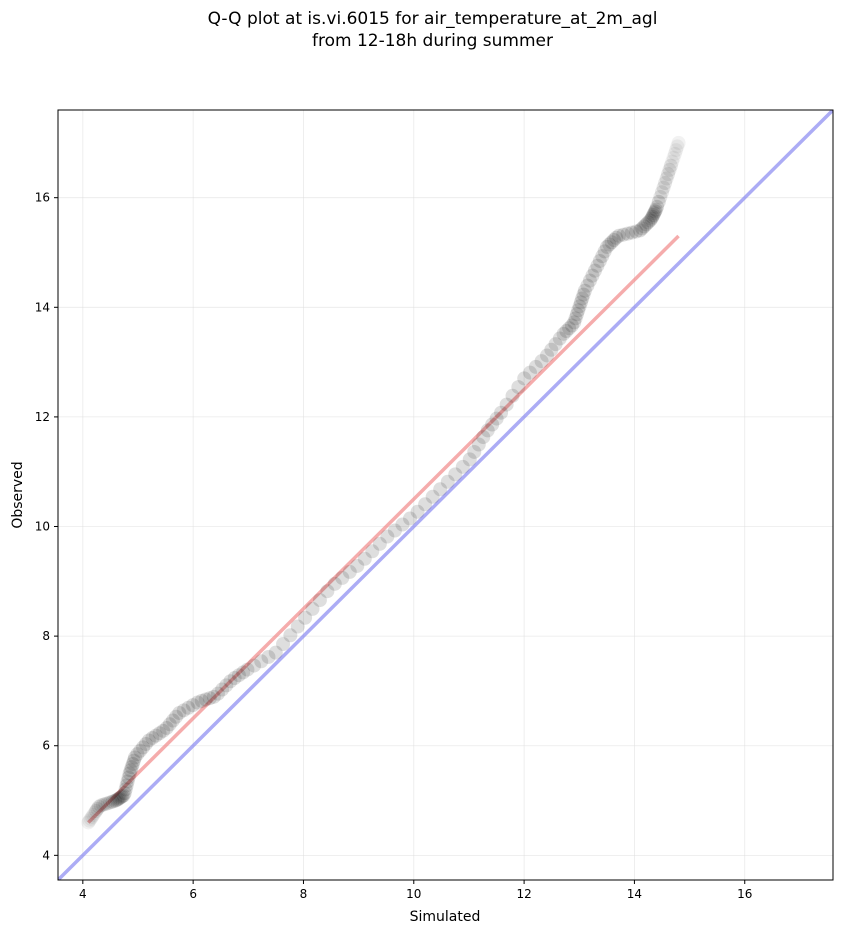  What do you see at coordinates (83, 894) in the screenshot?
I see `x-tick-label: 4` at bounding box center [83, 894].